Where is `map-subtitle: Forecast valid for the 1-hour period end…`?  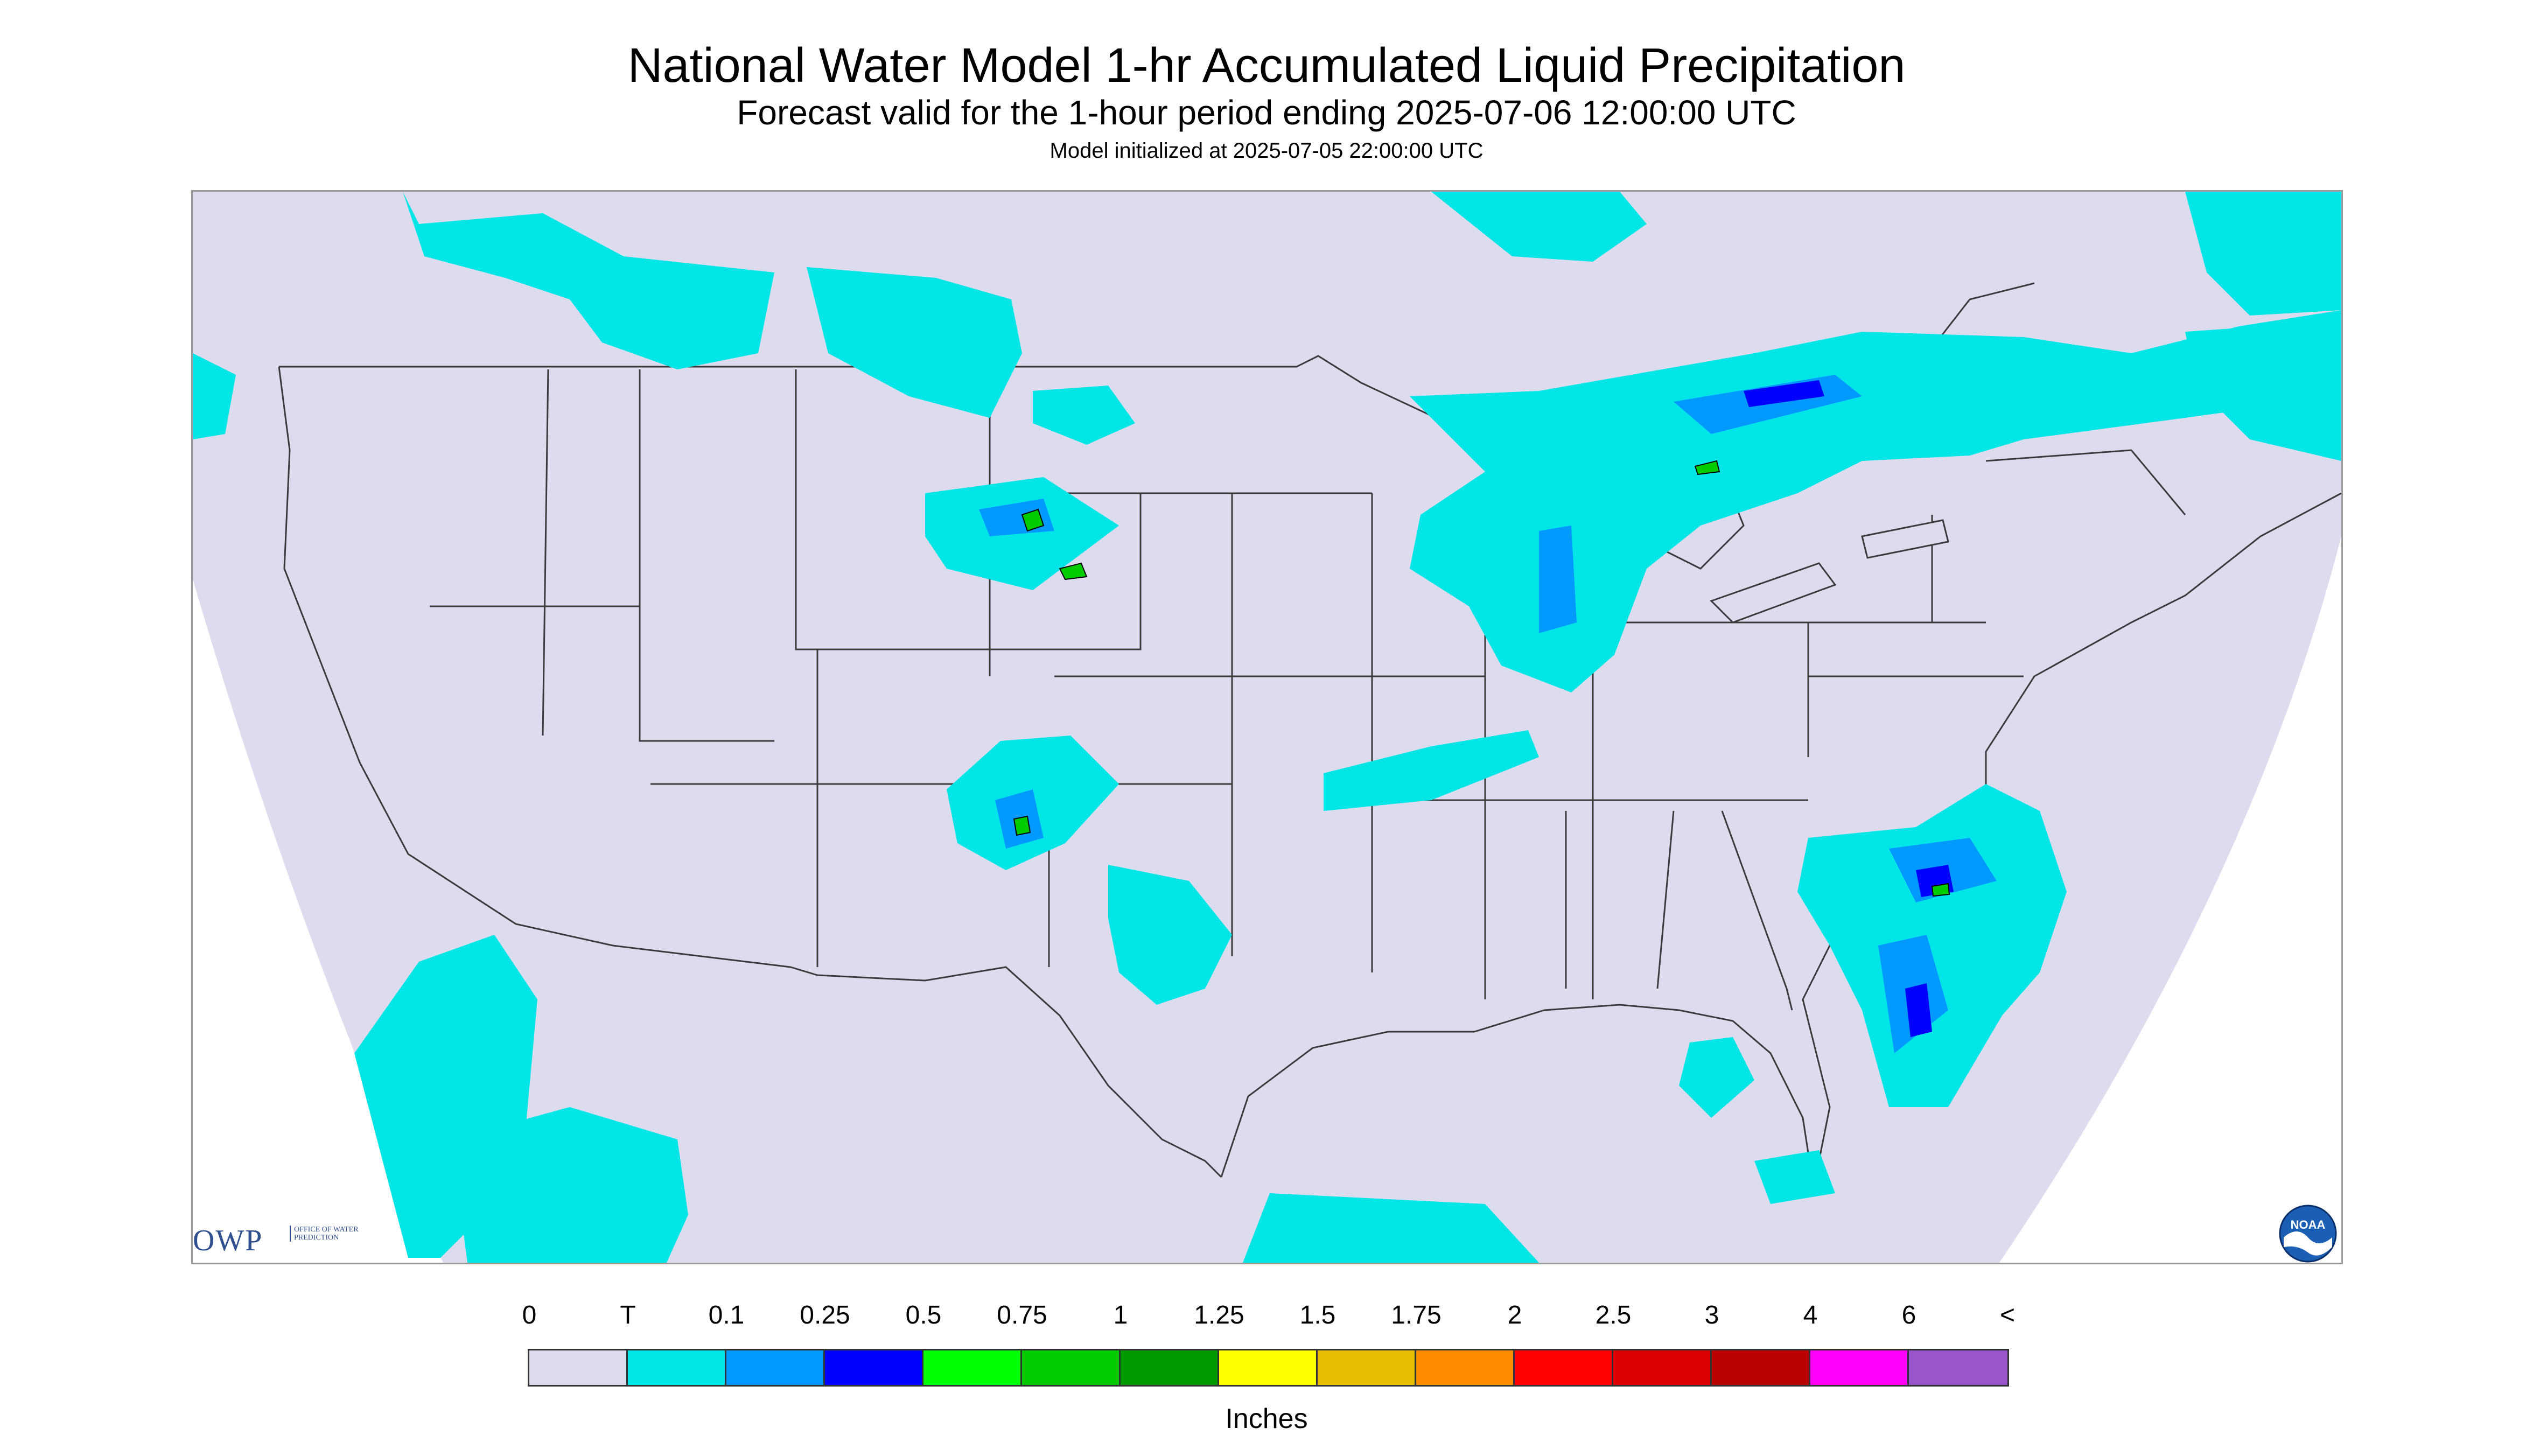 map-subtitle: Forecast valid for the 1-hour period end… is located at coordinates (1266, 112).